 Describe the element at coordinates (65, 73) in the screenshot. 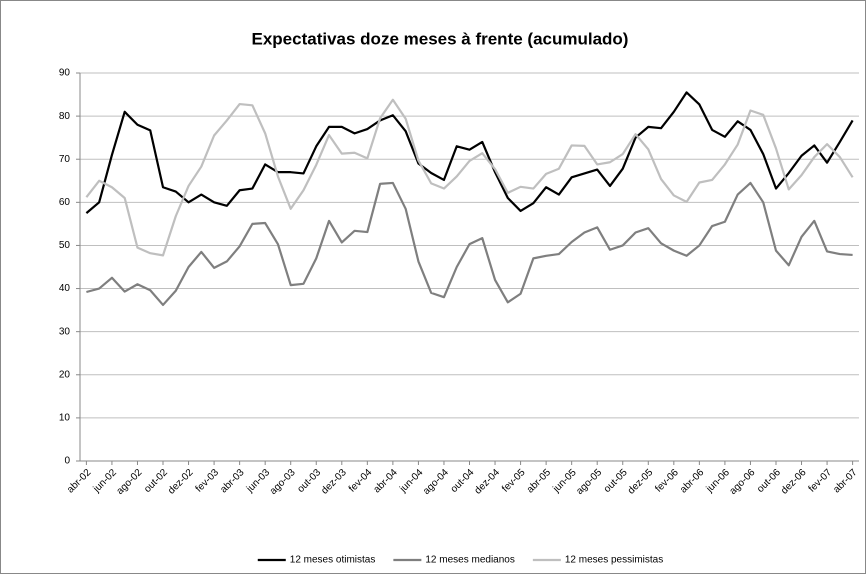

I see `y-tick-label: 90` at that location.